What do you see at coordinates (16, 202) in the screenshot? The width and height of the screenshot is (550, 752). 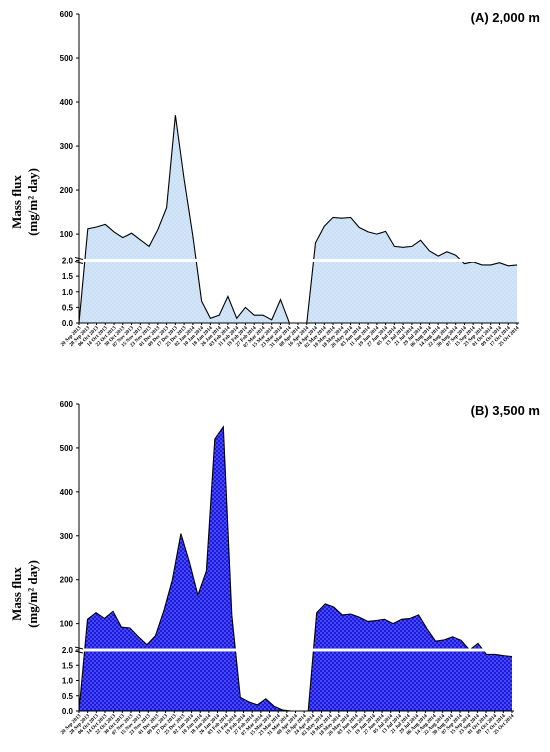 I see `panel-a-ylabel-line1: Mass flux` at bounding box center [16, 202].